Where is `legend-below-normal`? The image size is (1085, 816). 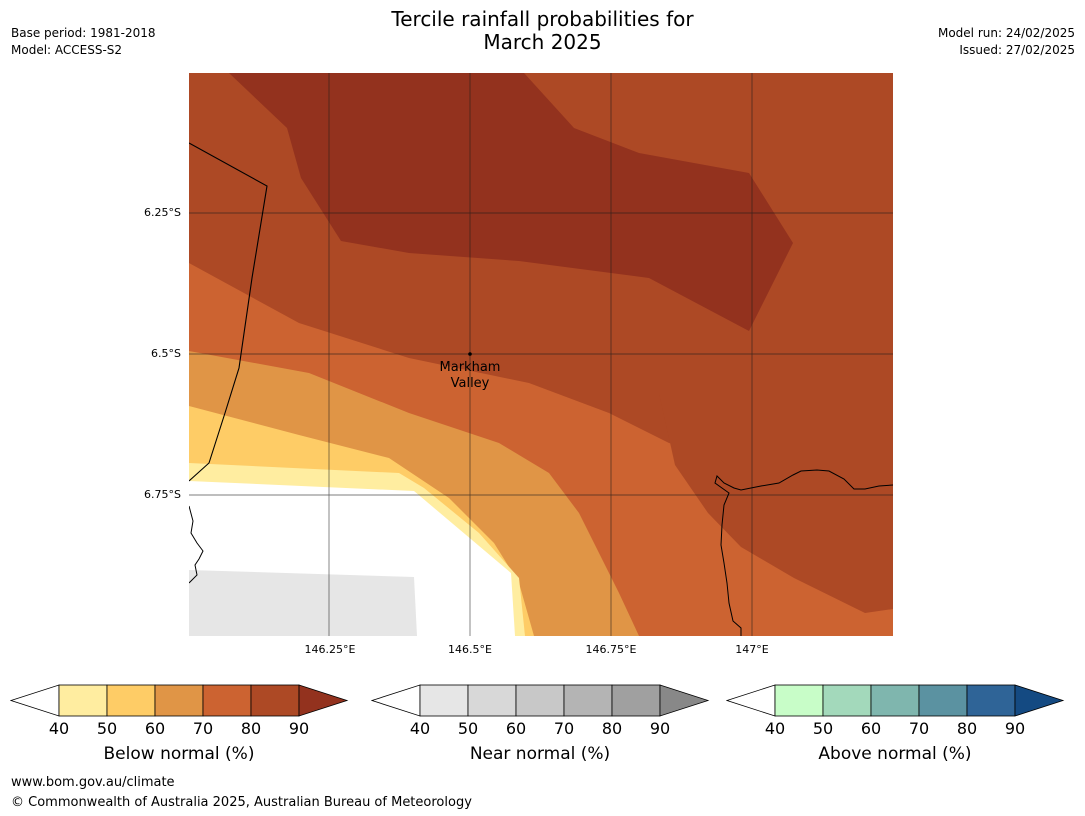
legend-below-normal is located at coordinates (179, 700).